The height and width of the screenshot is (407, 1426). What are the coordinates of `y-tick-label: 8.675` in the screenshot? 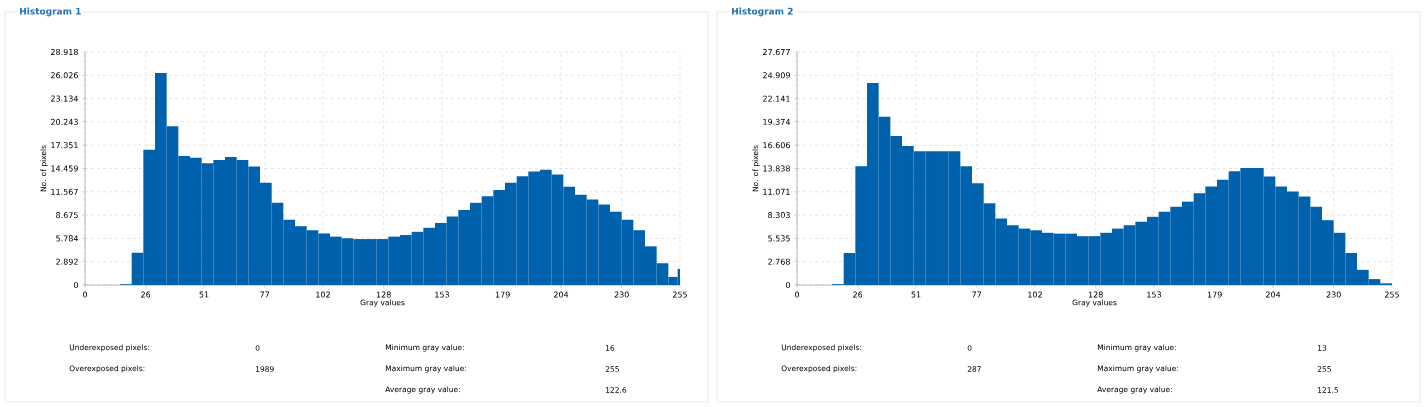 It's located at (67, 215).